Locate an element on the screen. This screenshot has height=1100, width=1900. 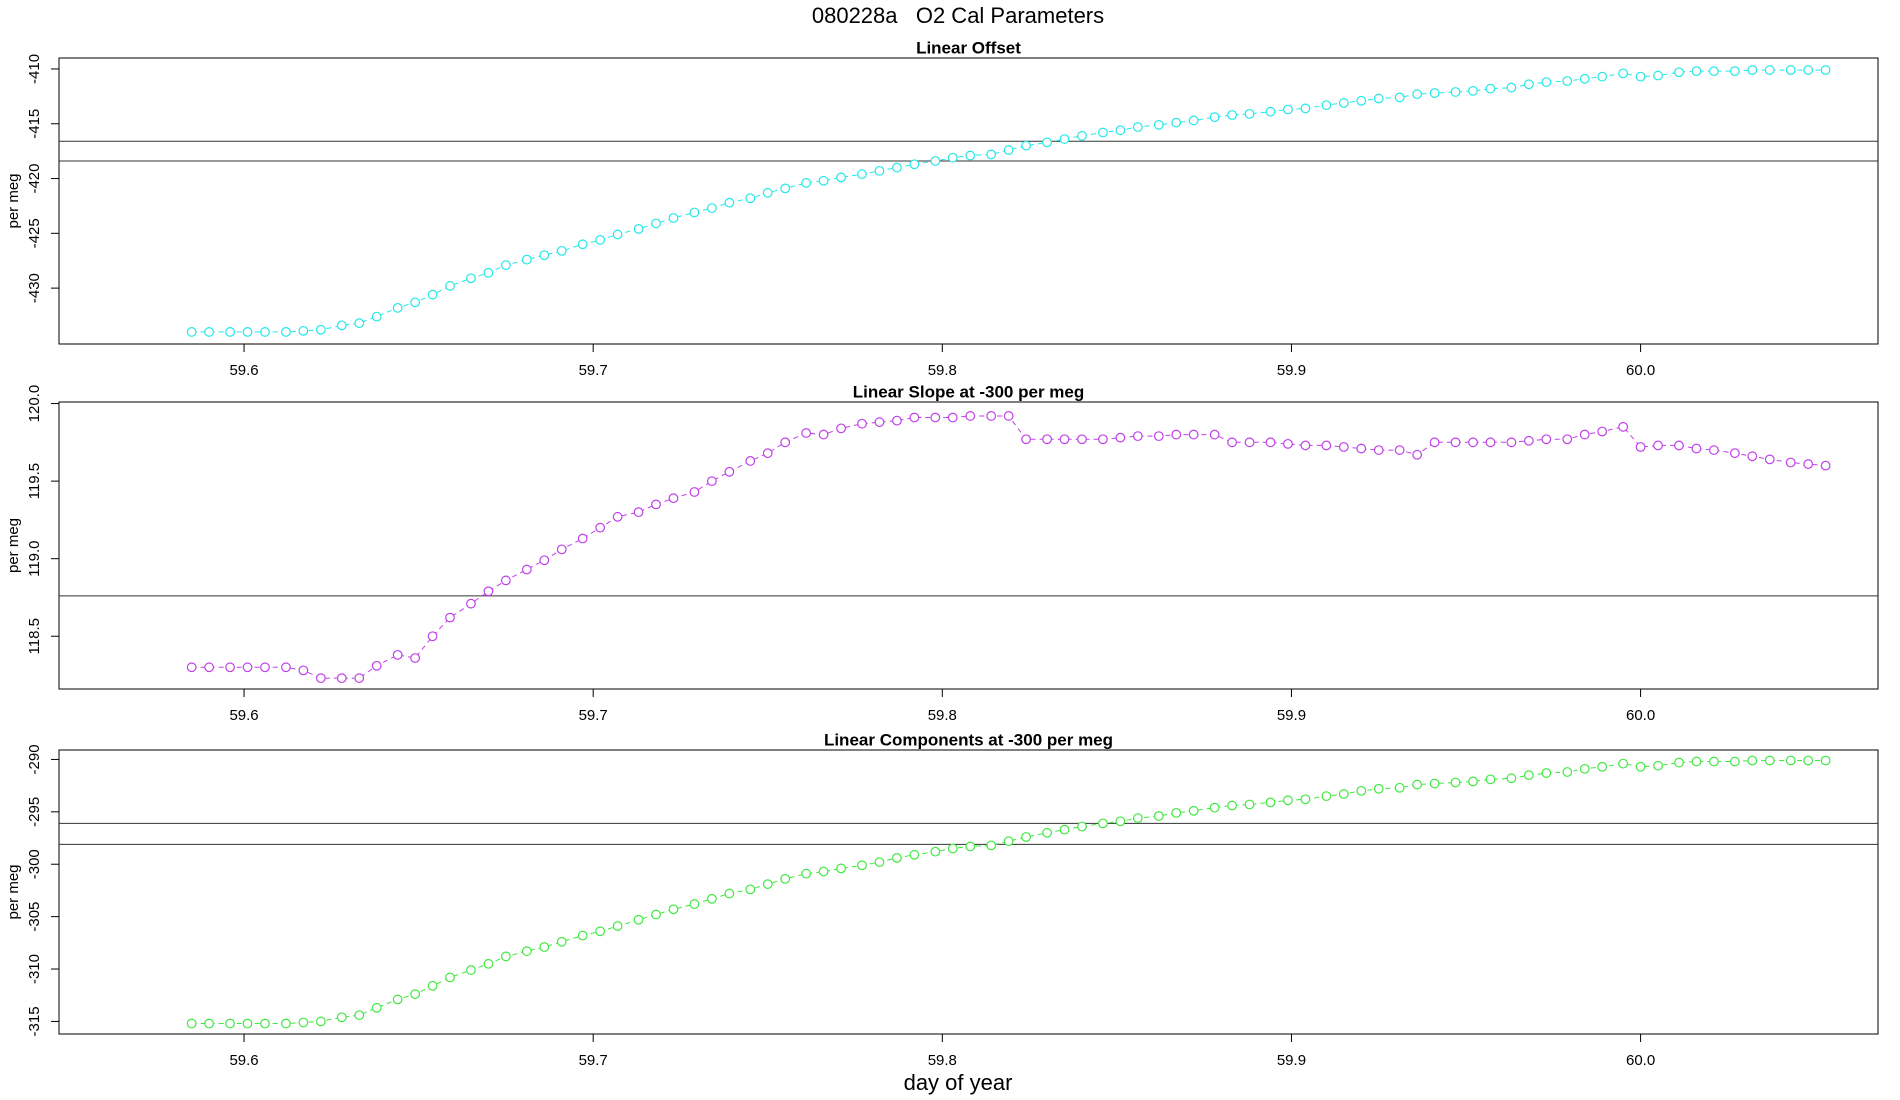
y-tick-label: -305 is located at coordinates (34, 917).